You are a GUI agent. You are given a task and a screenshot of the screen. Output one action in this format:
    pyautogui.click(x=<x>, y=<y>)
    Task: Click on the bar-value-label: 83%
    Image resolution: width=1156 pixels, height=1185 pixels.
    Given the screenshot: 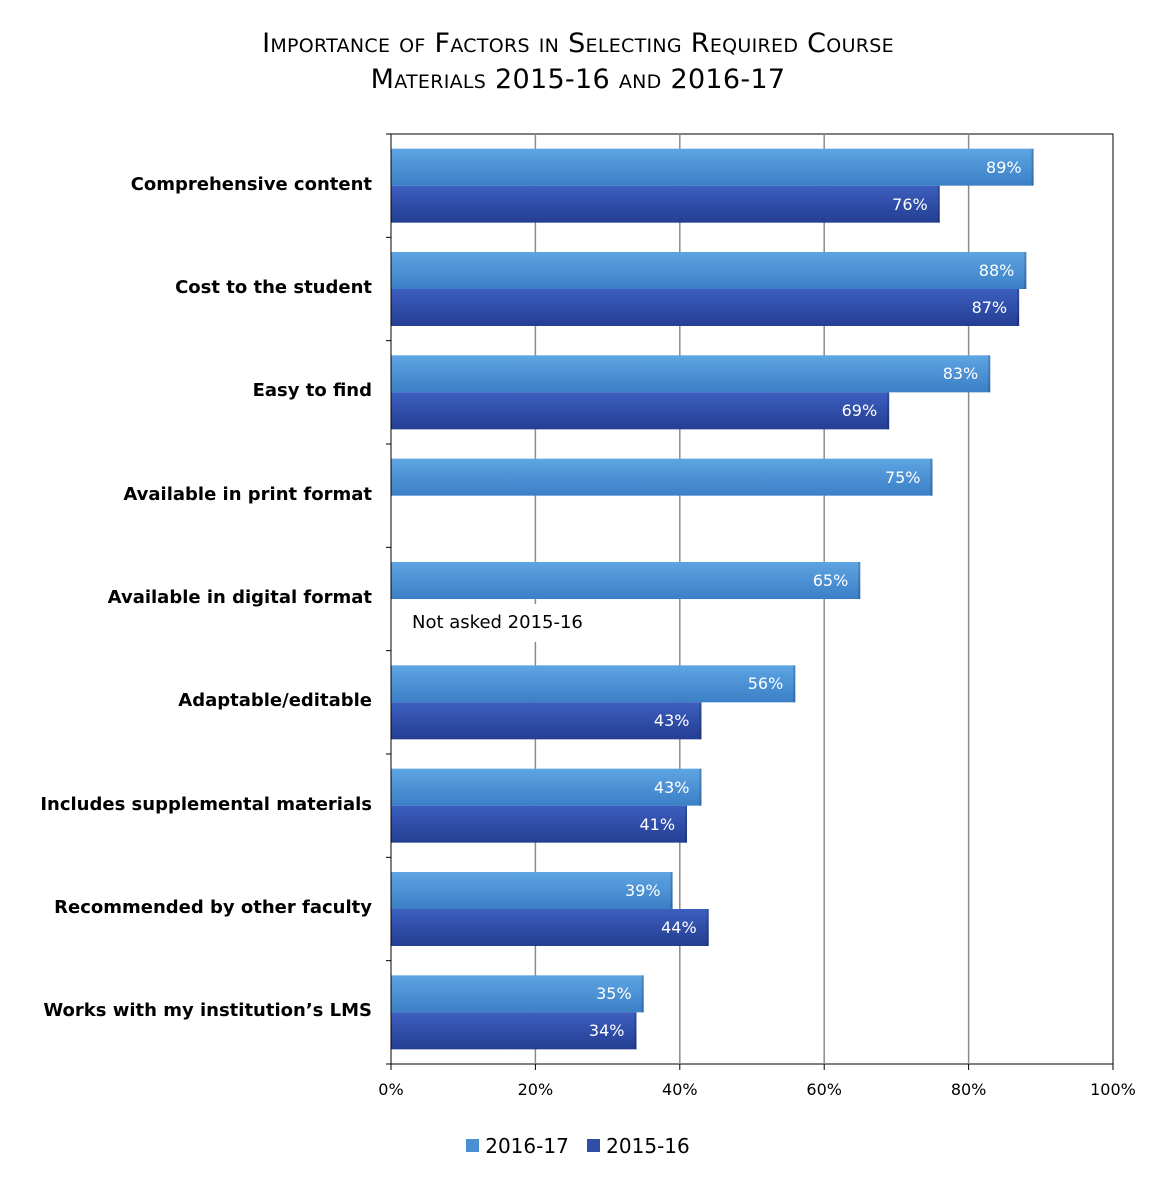 What is the action you would take?
    pyautogui.click(x=960, y=374)
    